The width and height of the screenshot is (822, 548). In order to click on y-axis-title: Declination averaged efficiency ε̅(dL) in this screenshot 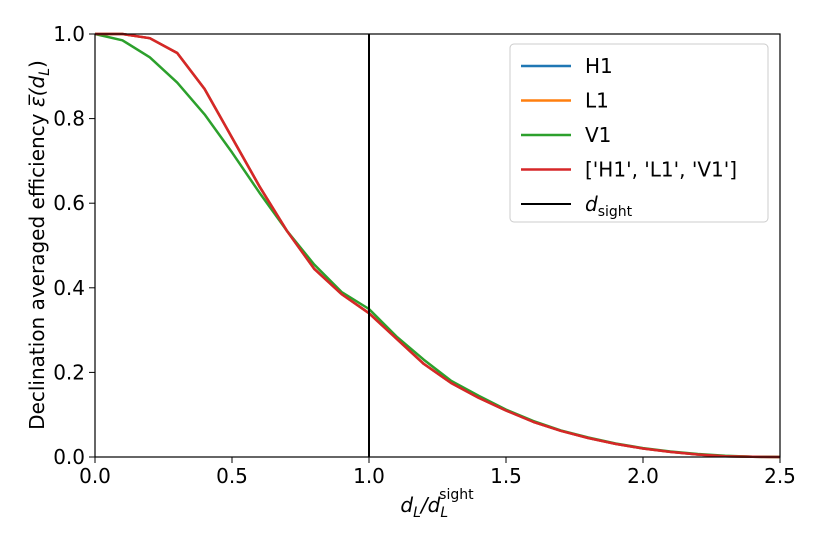, I will do `click(39, 245)`.